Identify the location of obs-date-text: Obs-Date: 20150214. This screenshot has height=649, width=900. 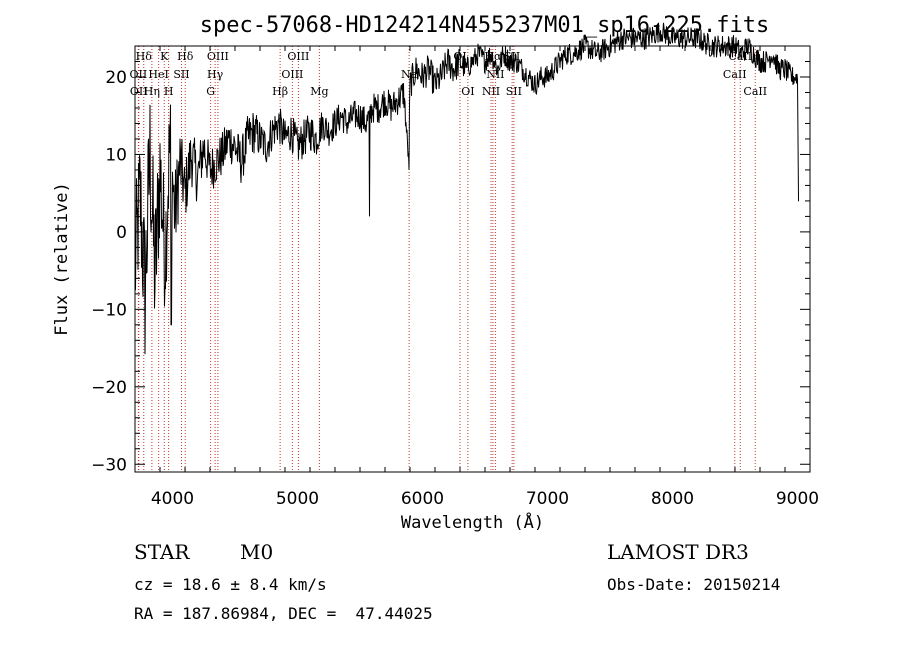
(694, 584).